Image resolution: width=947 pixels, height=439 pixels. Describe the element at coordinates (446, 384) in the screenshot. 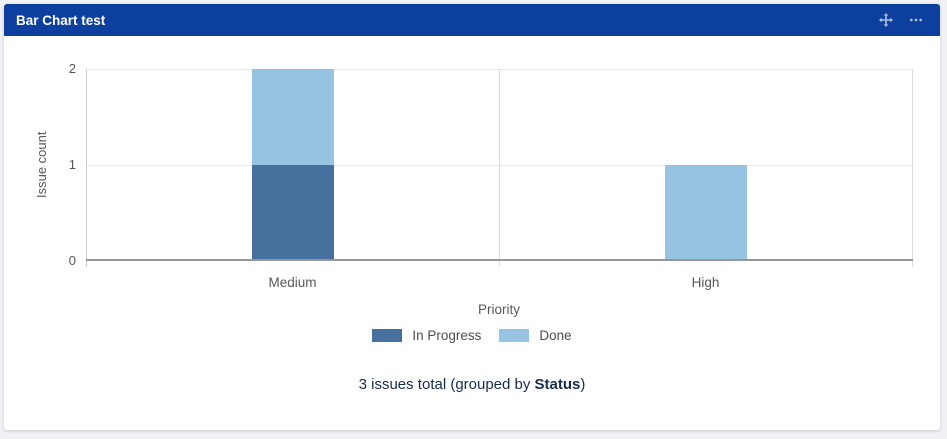

I see `caption-text-before: 3 issues total (grouped by` at that location.